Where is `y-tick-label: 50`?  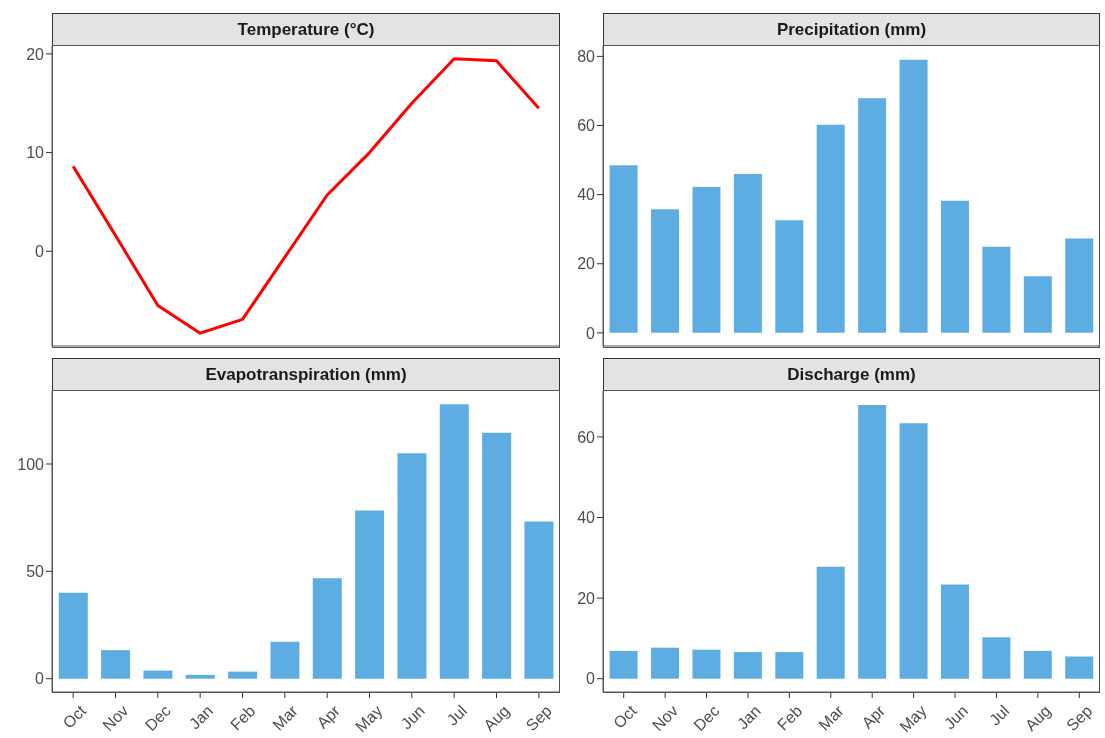 y-tick-label: 50 is located at coordinates (35, 572).